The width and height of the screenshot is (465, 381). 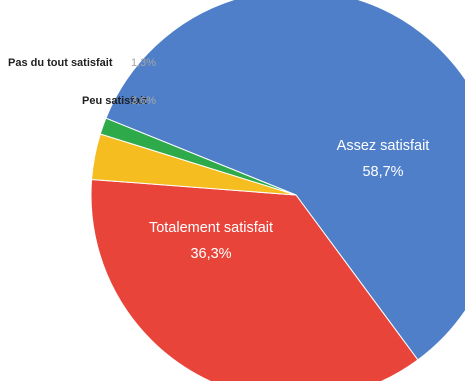 What do you see at coordinates (198, 156) in the screenshot?
I see `pie-slice-pas-du-tout-satisfait` at bounding box center [198, 156].